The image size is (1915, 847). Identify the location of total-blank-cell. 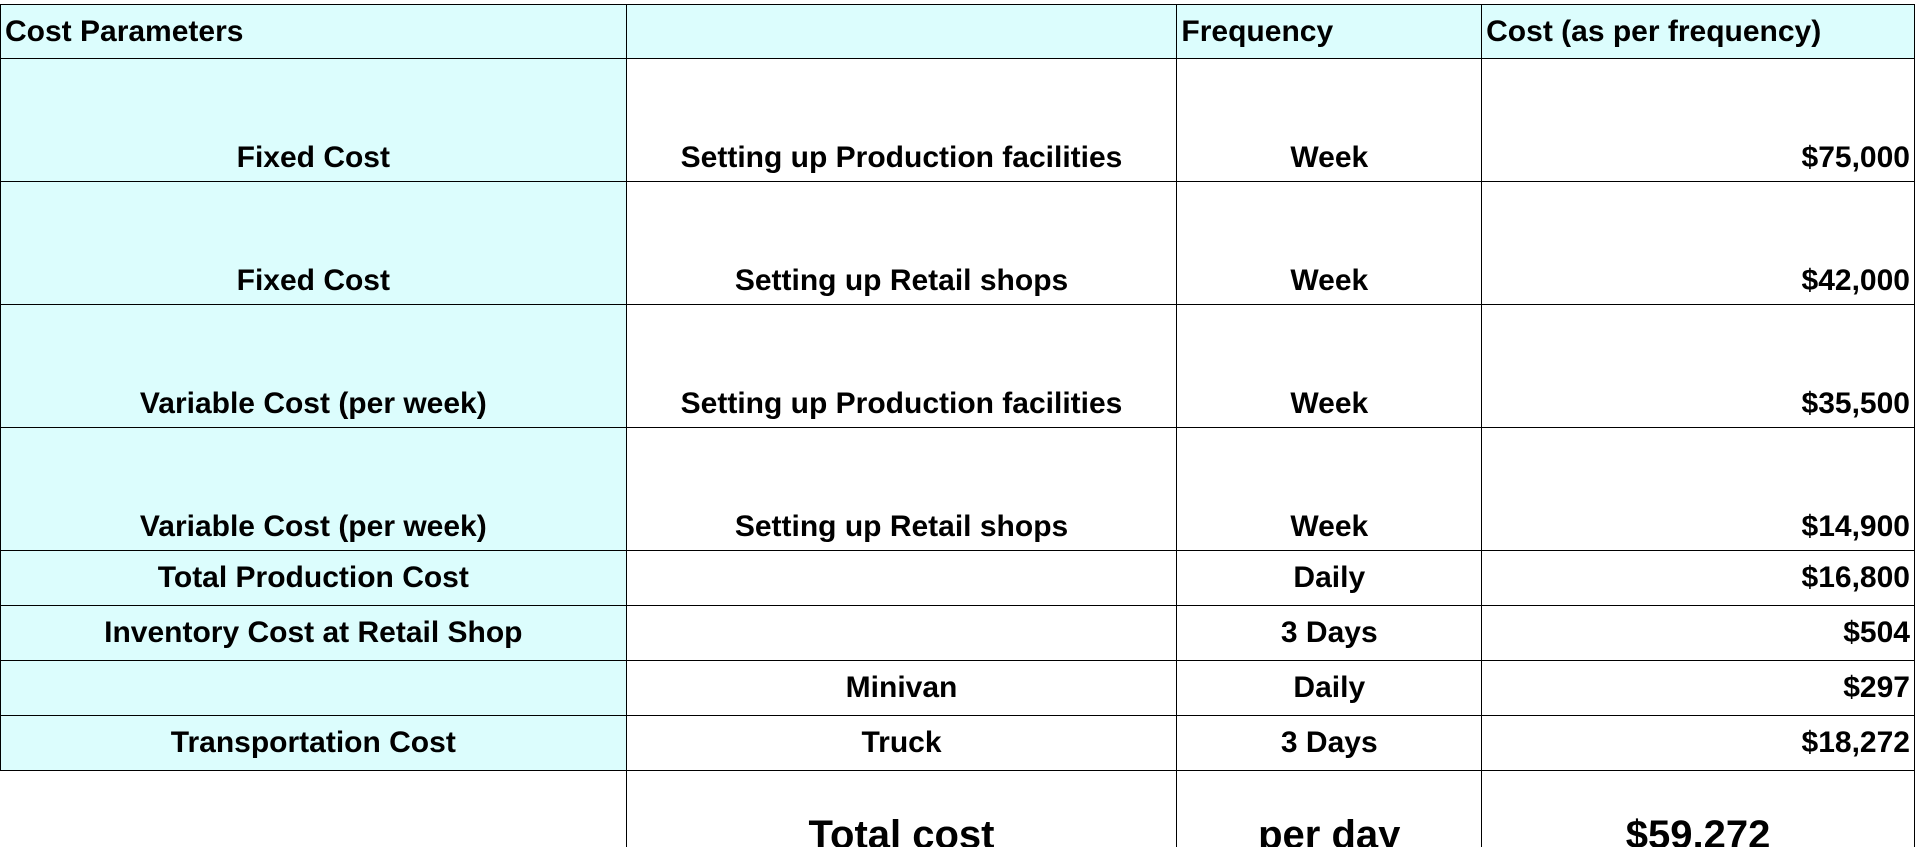
(313, 808).